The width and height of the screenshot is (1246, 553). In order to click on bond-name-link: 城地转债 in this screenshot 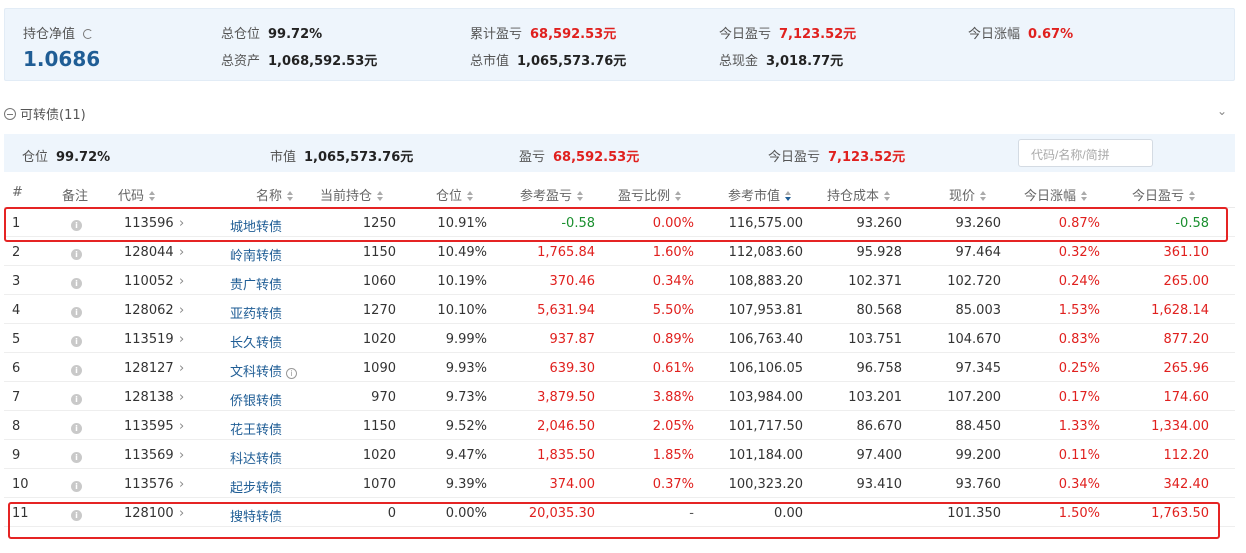, I will do `click(256, 227)`.